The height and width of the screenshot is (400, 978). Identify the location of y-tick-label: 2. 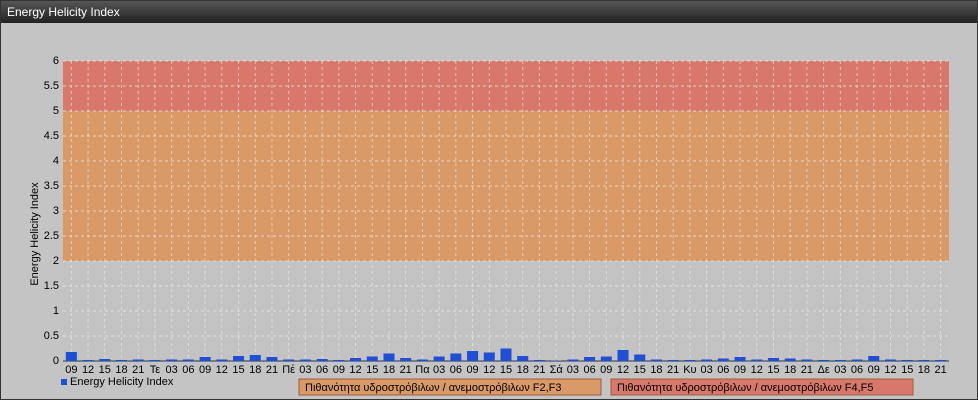
(56, 261).